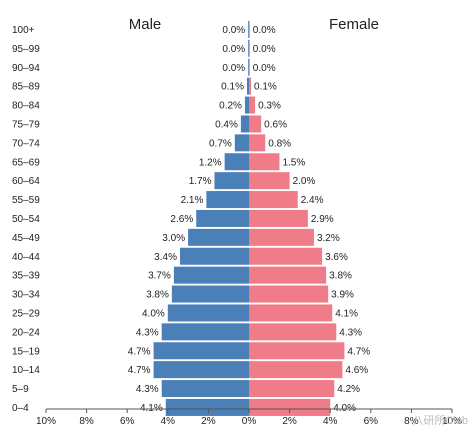  Describe the element at coordinates (348, 389) in the screenshot. I see `female-value-label: 4.2%` at that location.